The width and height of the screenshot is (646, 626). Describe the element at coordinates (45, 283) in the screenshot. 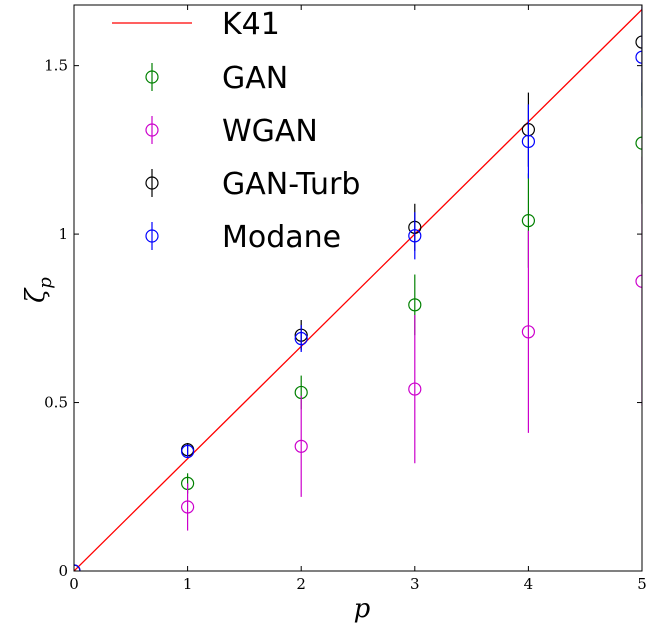

I see `y-axis-label-subscript: p` at that location.